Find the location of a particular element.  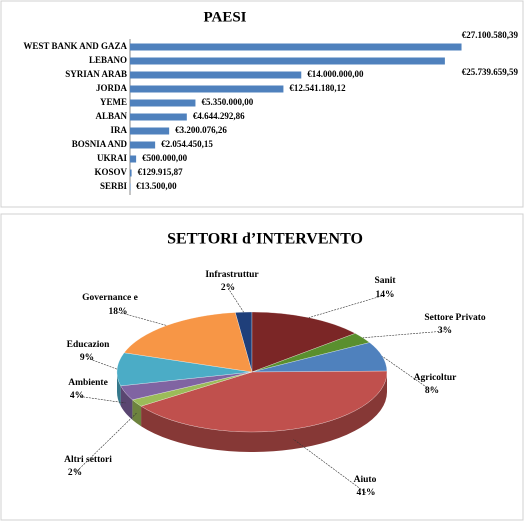

legend-label: Settore Privato is located at coordinates (455, 318).